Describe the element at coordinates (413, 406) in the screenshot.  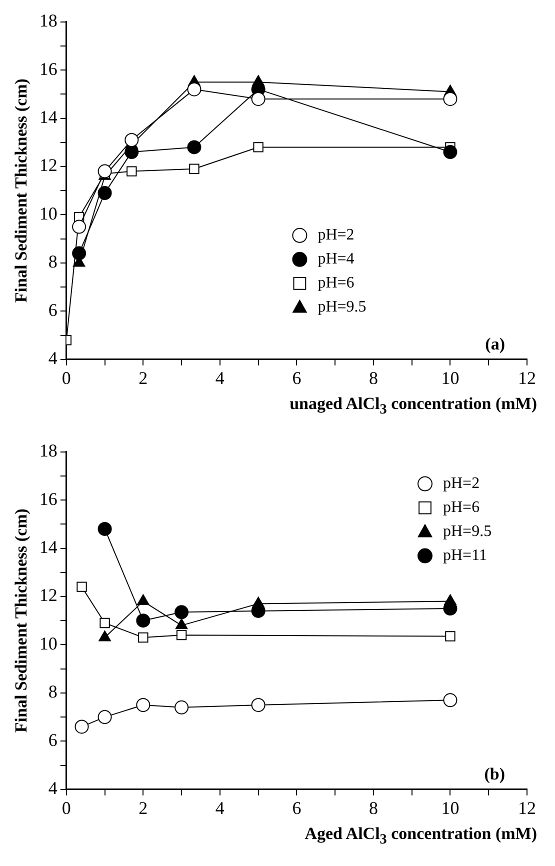
I see `x-axis-title: unaged AlCl$_{3}$ concentration (mM)` at that location.